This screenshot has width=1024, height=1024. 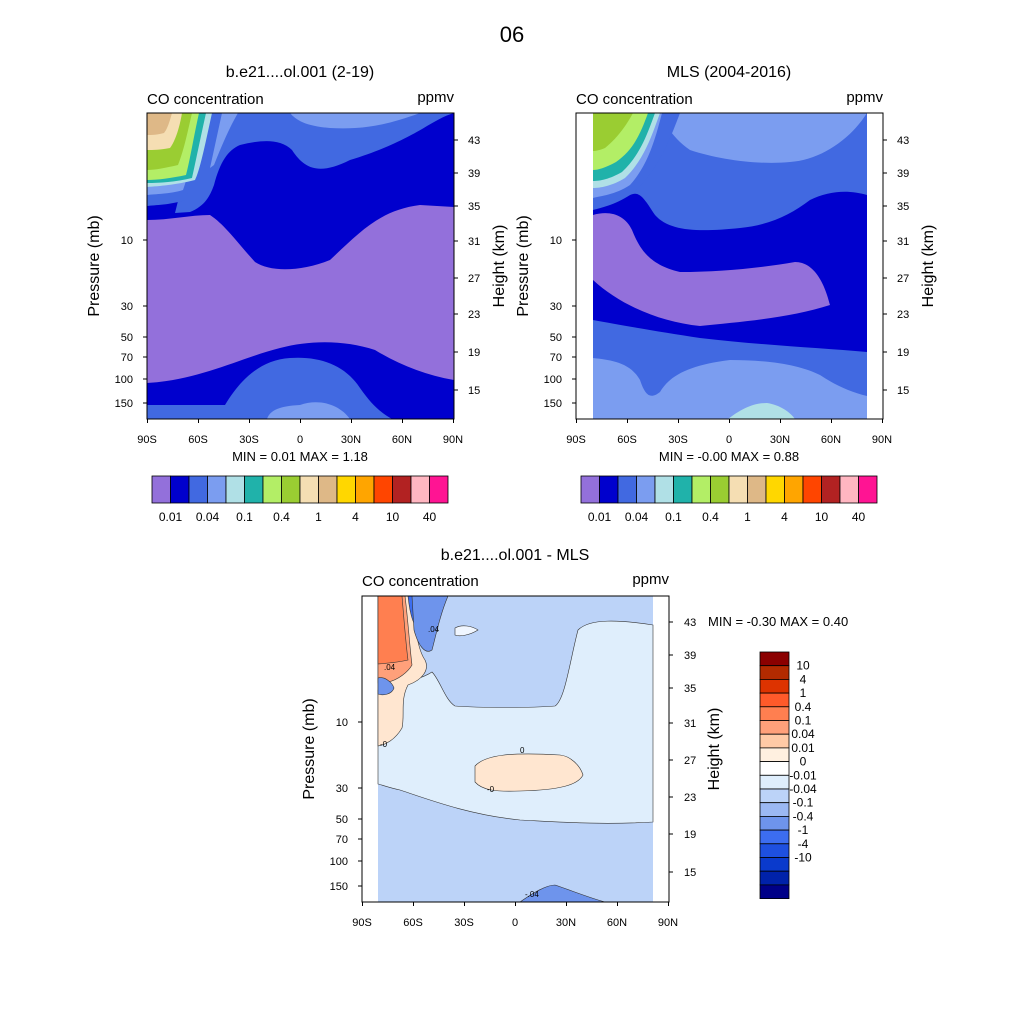 What do you see at coordinates (393, 630) in the screenshot?
I see `fill-orange-left` at bounding box center [393, 630].